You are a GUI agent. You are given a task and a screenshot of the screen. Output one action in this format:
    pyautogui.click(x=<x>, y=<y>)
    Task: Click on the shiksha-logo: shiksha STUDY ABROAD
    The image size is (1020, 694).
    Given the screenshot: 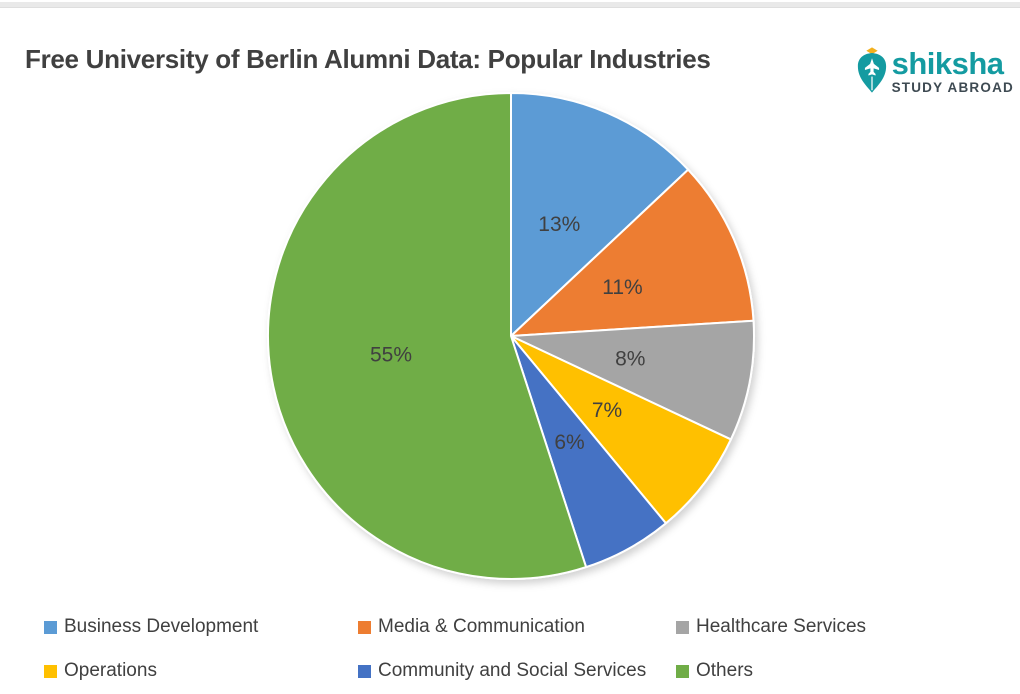 What is the action you would take?
    pyautogui.click(x=935, y=71)
    